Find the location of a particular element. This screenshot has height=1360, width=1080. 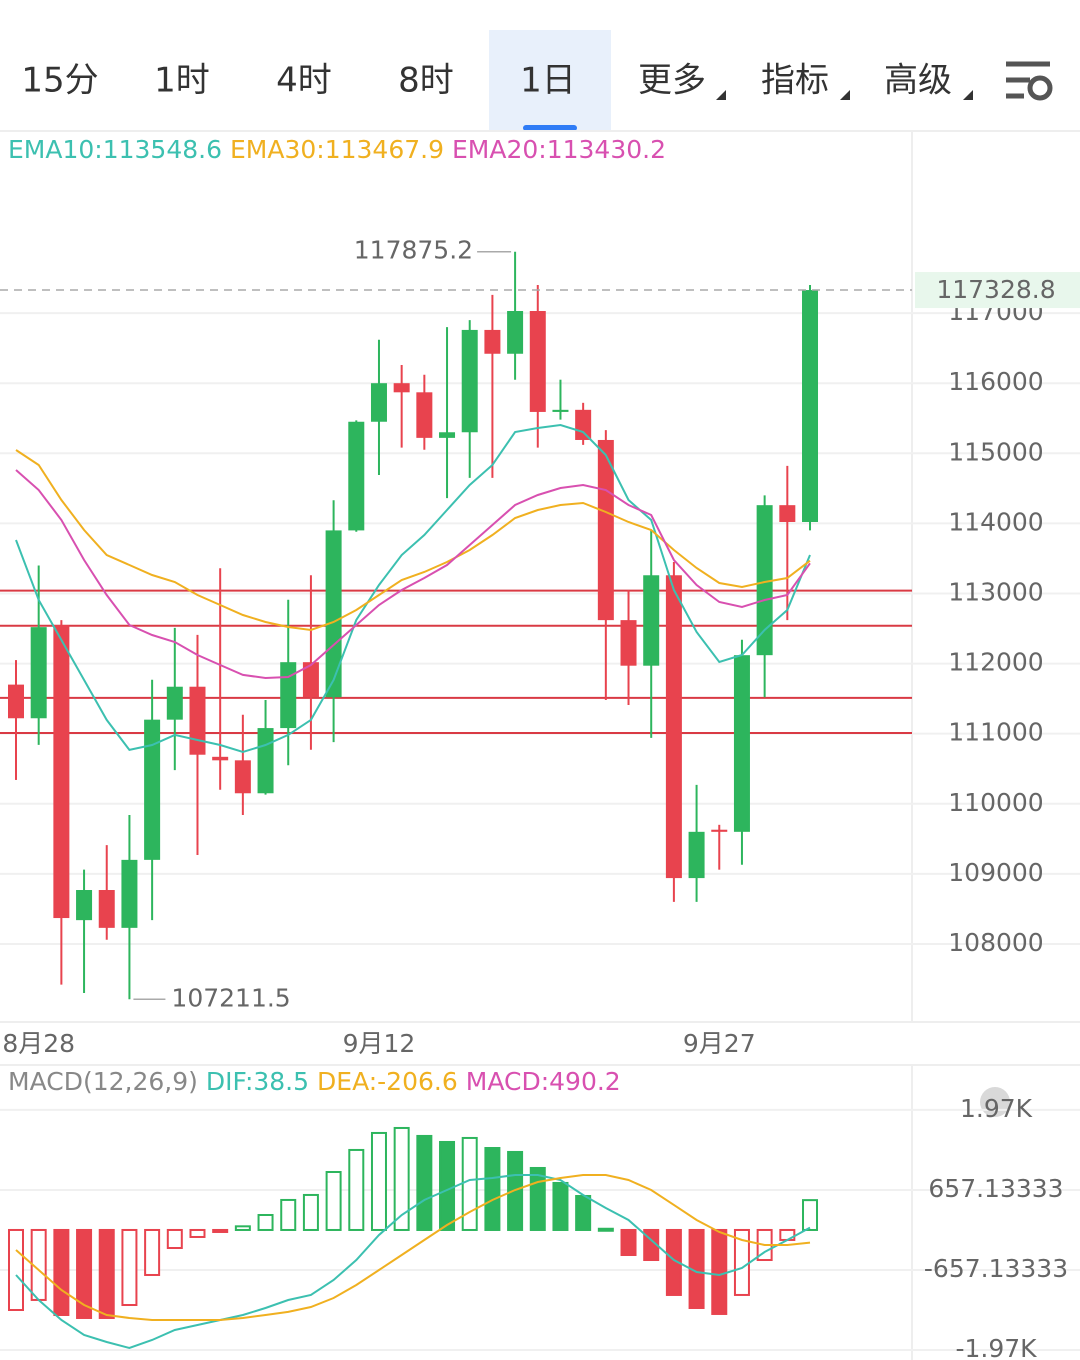

y-tick-label: 114000 is located at coordinates (995, 521).